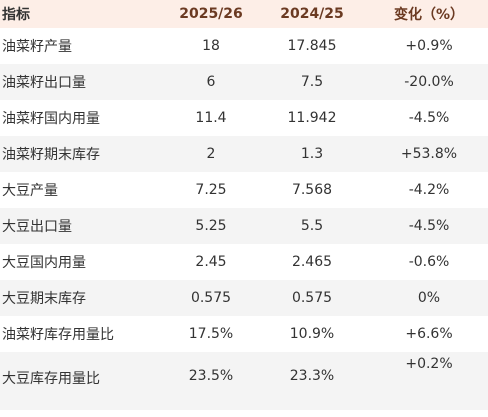 This screenshot has height=417, width=488. What do you see at coordinates (44, 299) in the screenshot?
I see `row-label: 大豆期末库存` at bounding box center [44, 299].